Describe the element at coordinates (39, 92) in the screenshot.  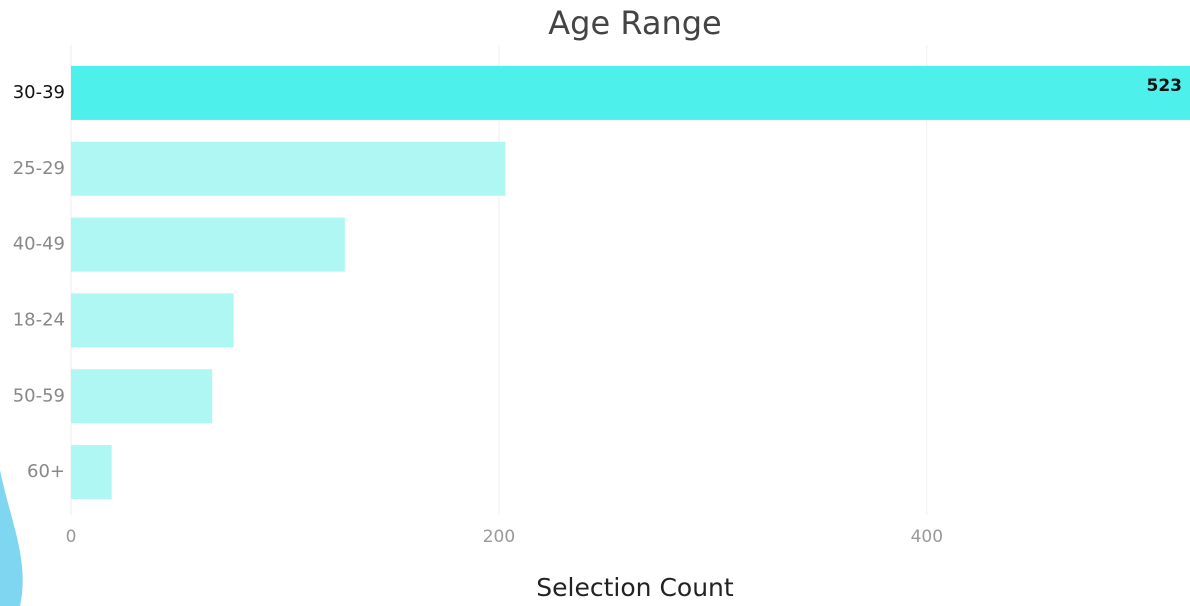
I see `y-tick-label: 30-39` at that location.